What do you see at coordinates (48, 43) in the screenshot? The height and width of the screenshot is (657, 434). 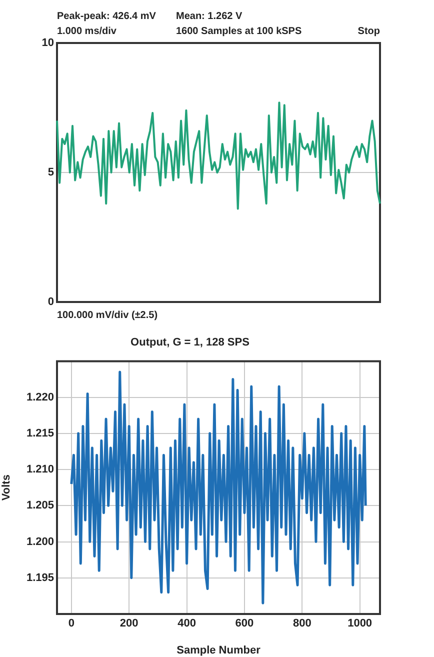 I see `y-tick-label: 10` at bounding box center [48, 43].